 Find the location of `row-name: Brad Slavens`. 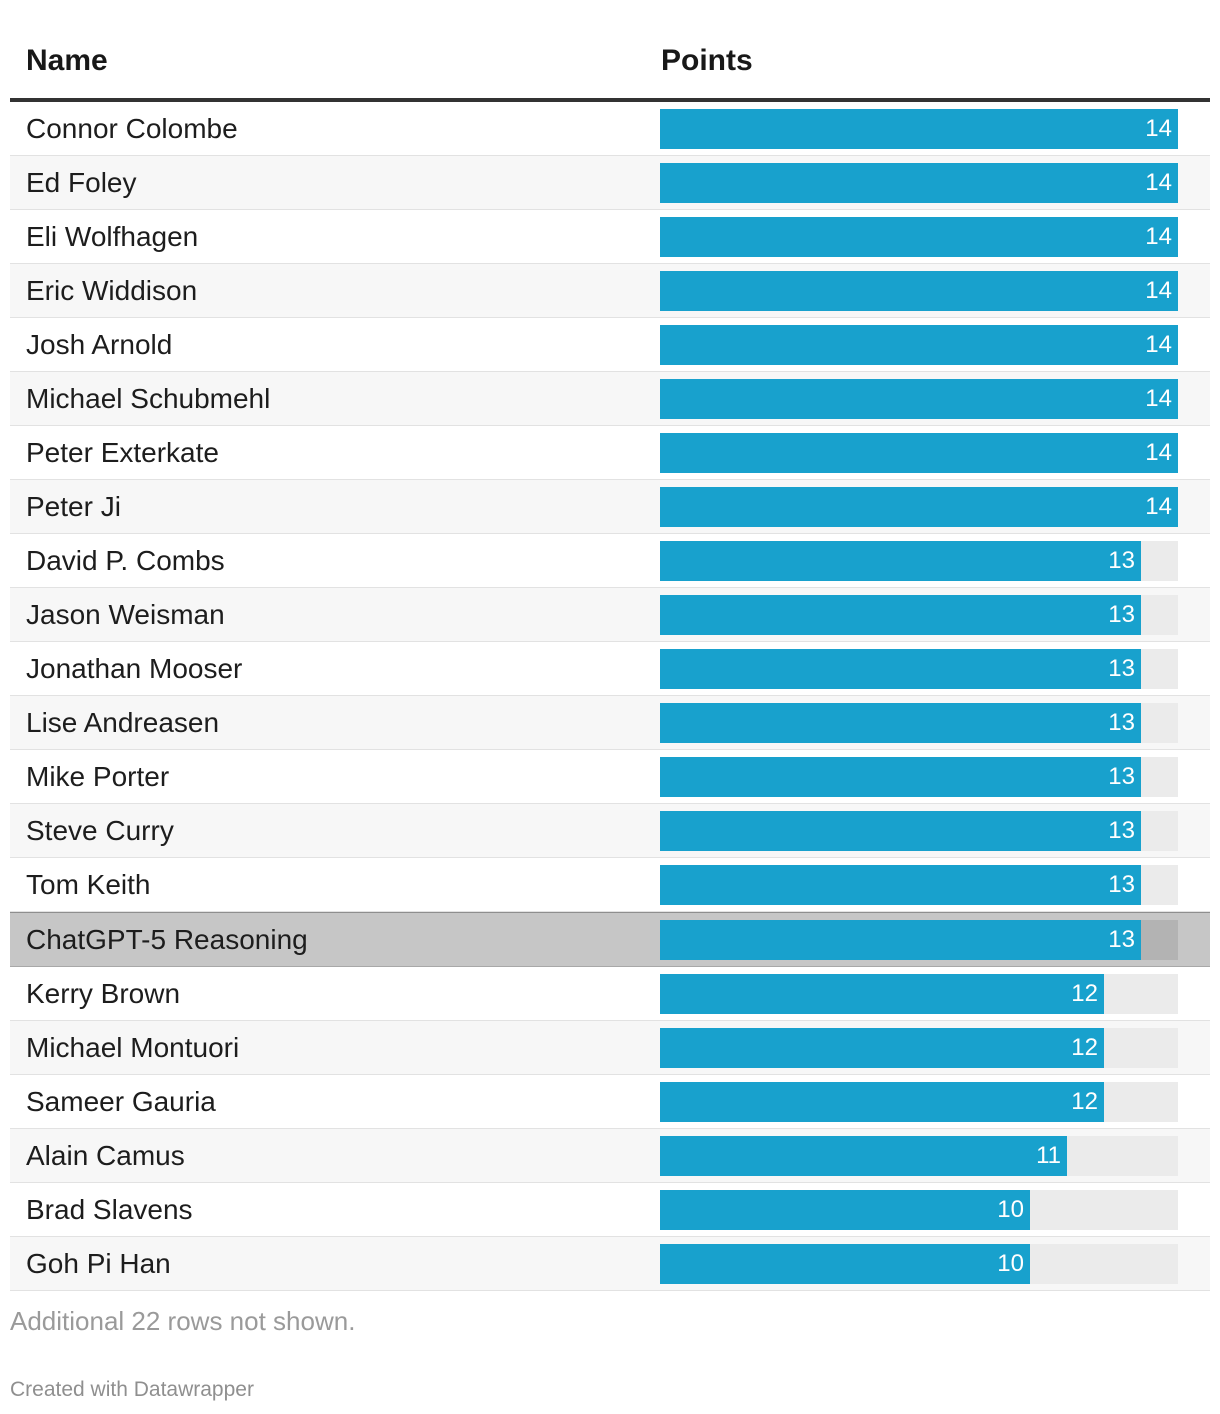

row-name: Brad Slavens is located at coordinates (109, 1209).